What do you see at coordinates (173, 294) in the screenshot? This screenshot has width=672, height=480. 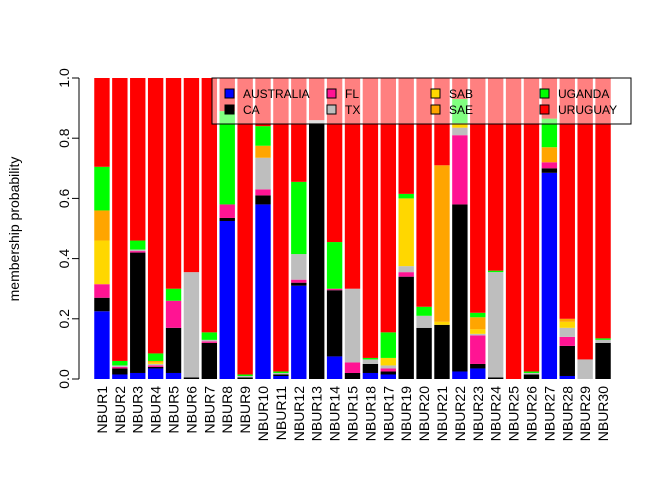 I see `bar-segment-nbur5-uganda` at bounding box center [173, 294].